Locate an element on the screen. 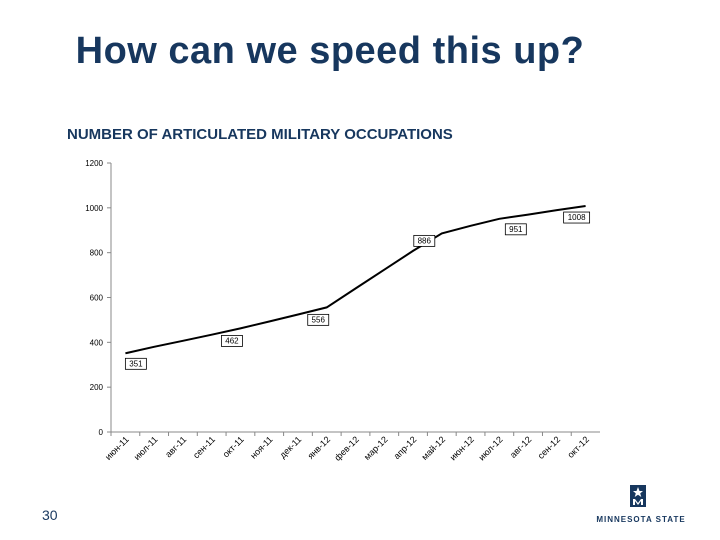 The height and width of the screenshot is (540, 720). x-tick-label: авг-11 is located at coordinates (175, 446).